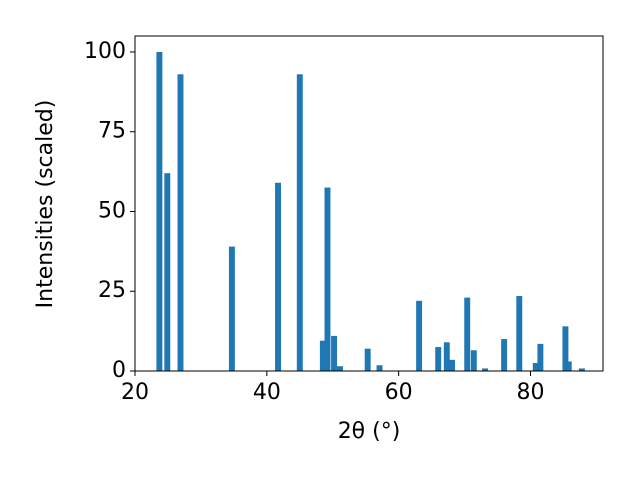  Describe the element at coordinates (399, 392) in the screenshot. I see `x-tick-label: 60` at that location.